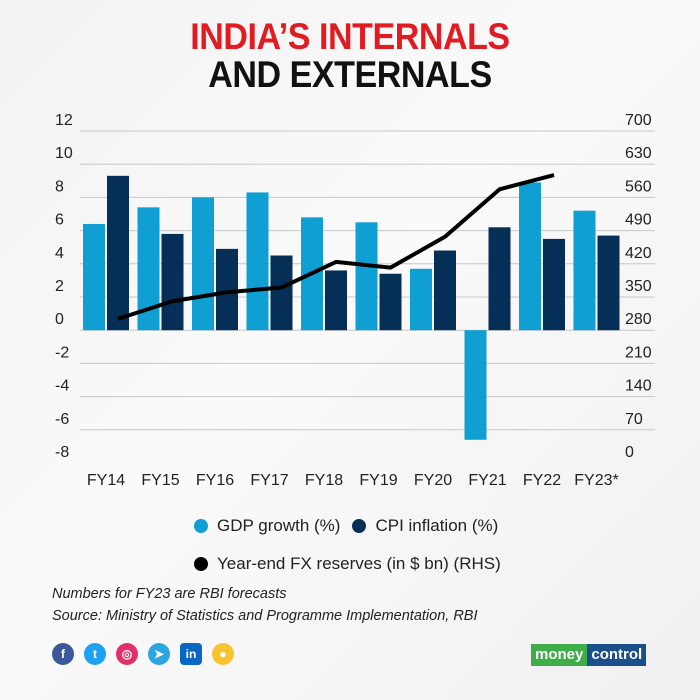 The image size is (700, 700). Describe the element at coordinates (638, 319) in the screenshot. I see `right-tick-label: 280` at that location.